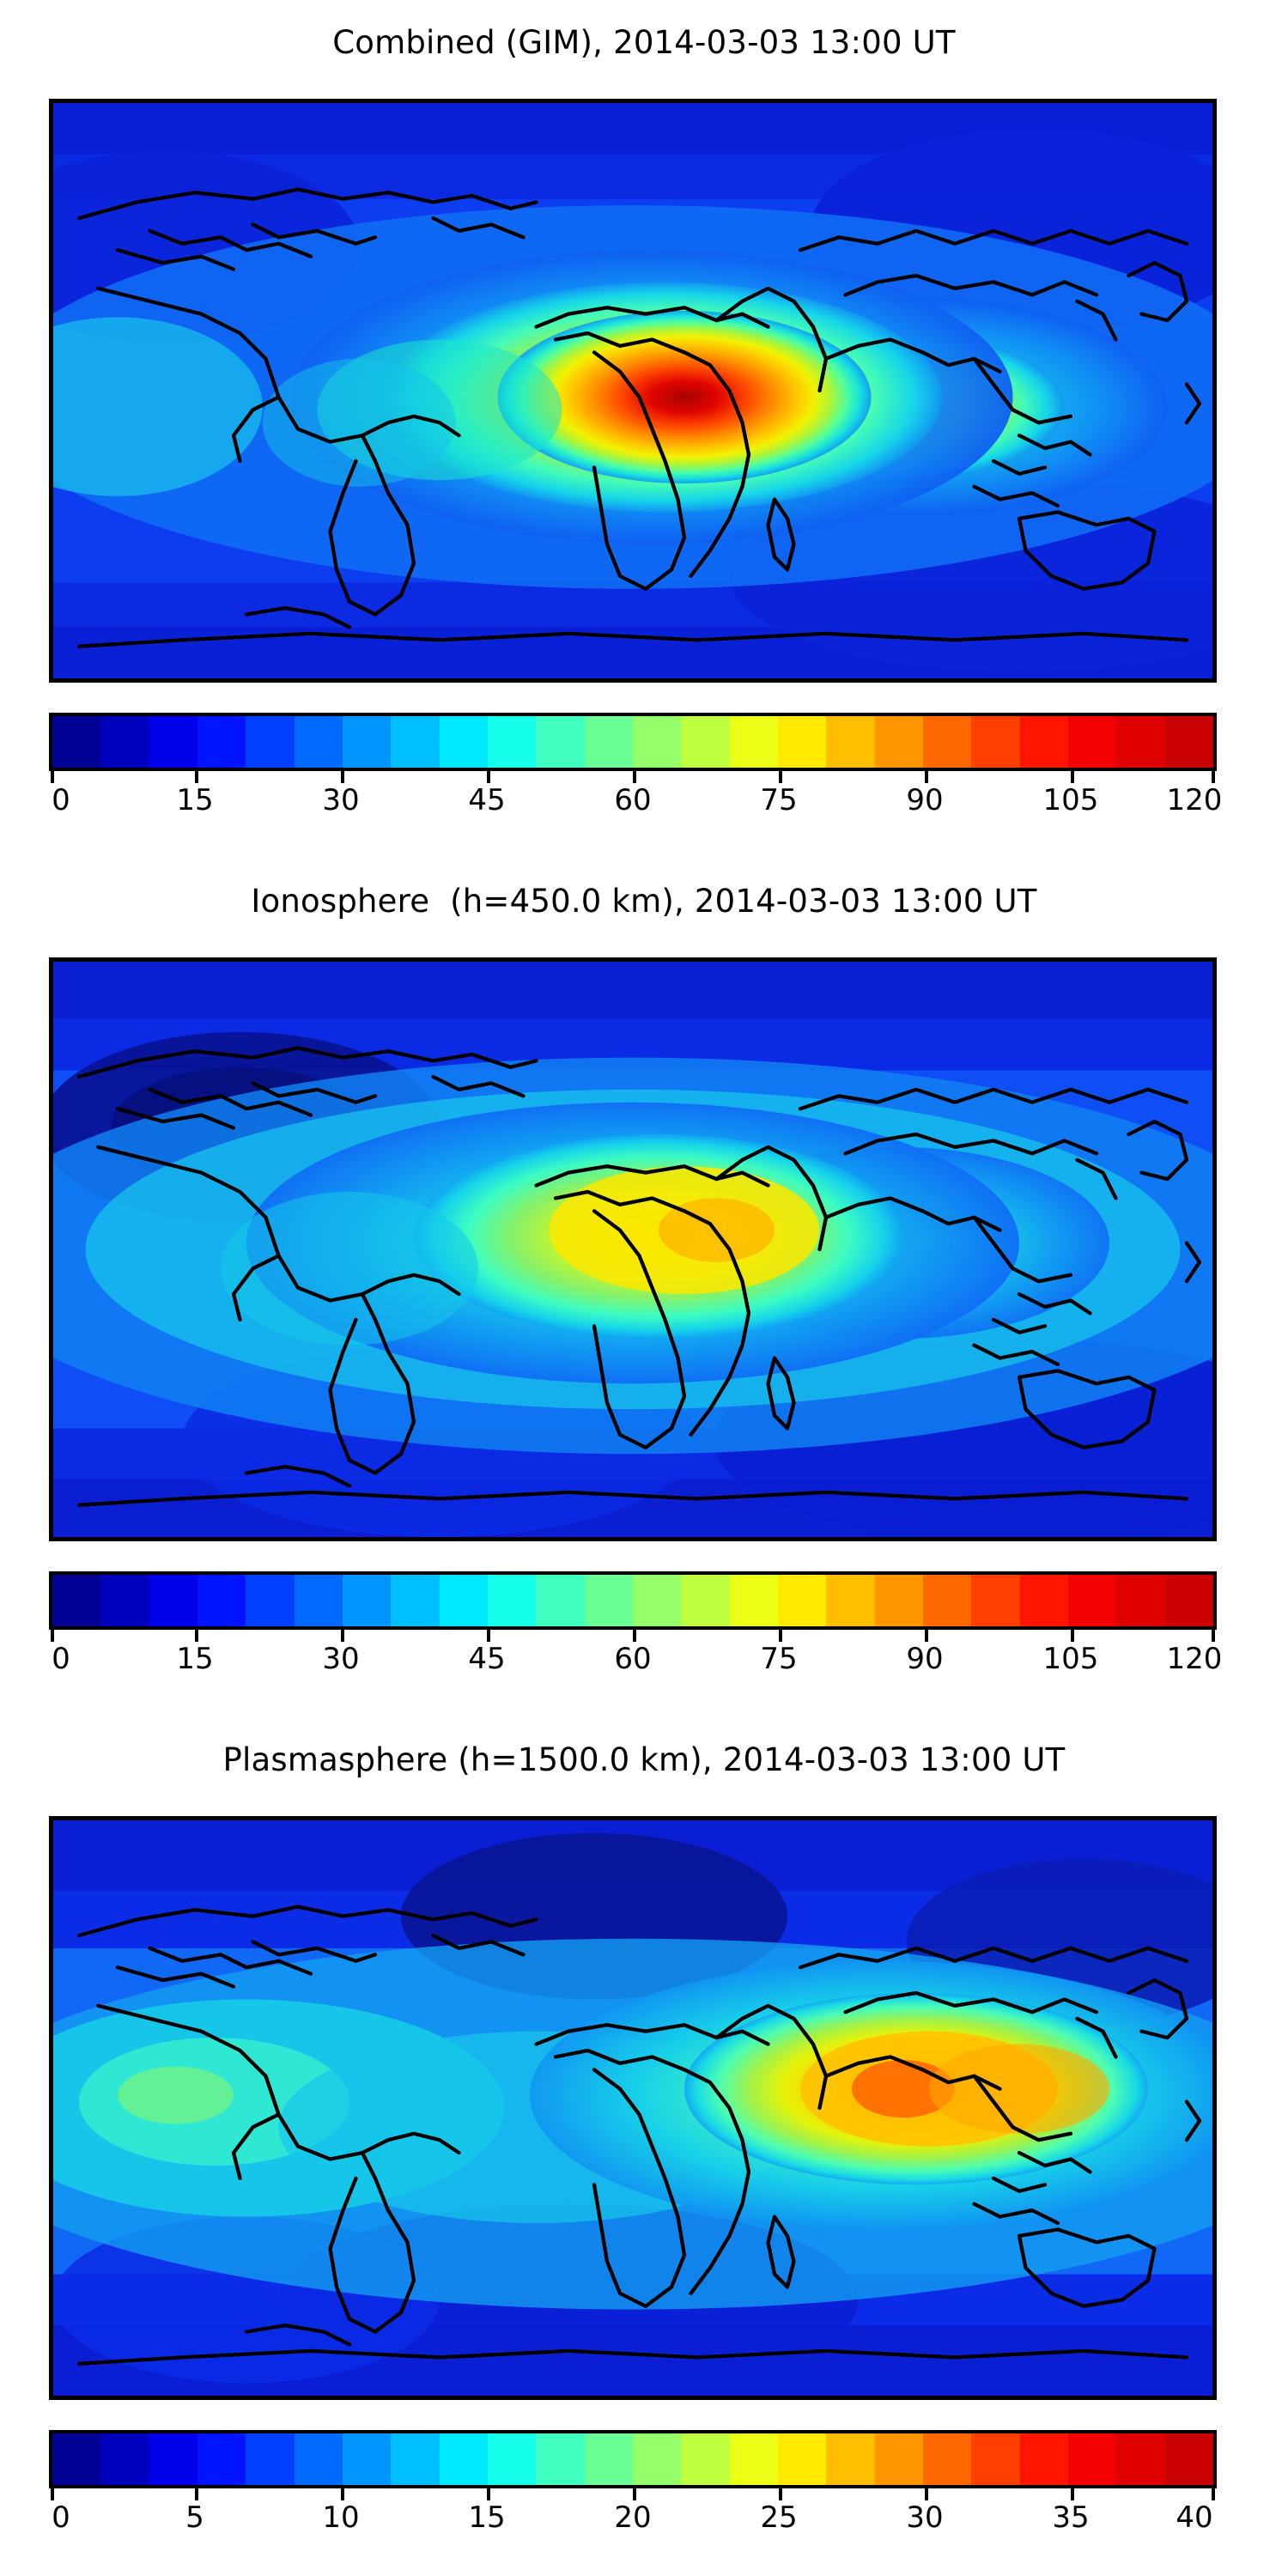 The width and height of the screenshot is (1288, 2576). Describe the element at coordinates (1195, 2517) in the screenshot. I see `colorbar-tick-label: 40` at that location.